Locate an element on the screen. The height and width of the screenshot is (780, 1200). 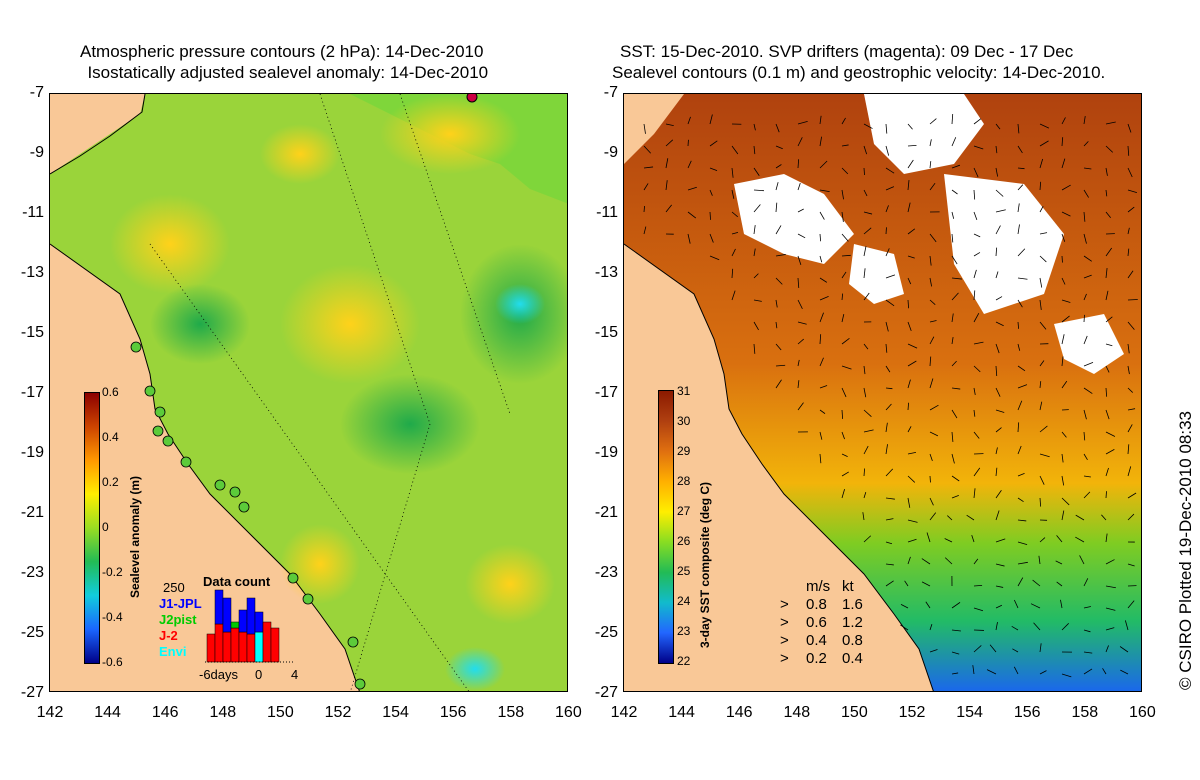
velocity-ms: 0.2 is located at coordinates (816, 658).